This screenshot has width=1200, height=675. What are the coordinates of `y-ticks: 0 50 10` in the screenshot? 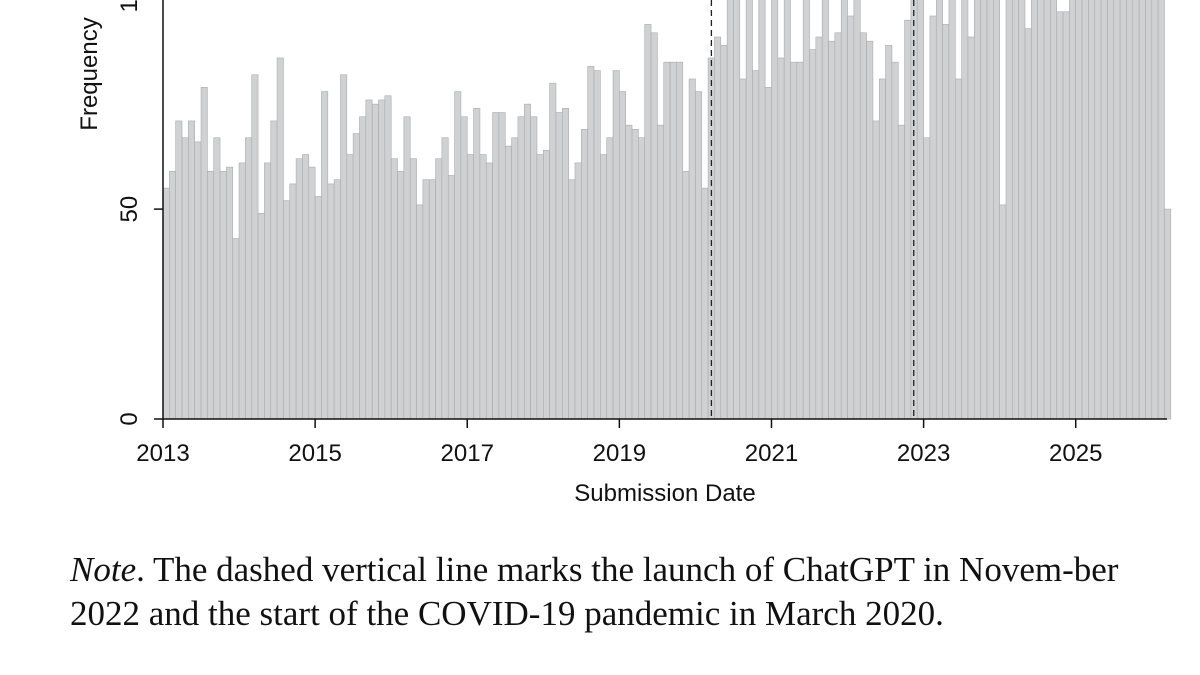 It's located at (139, 213).